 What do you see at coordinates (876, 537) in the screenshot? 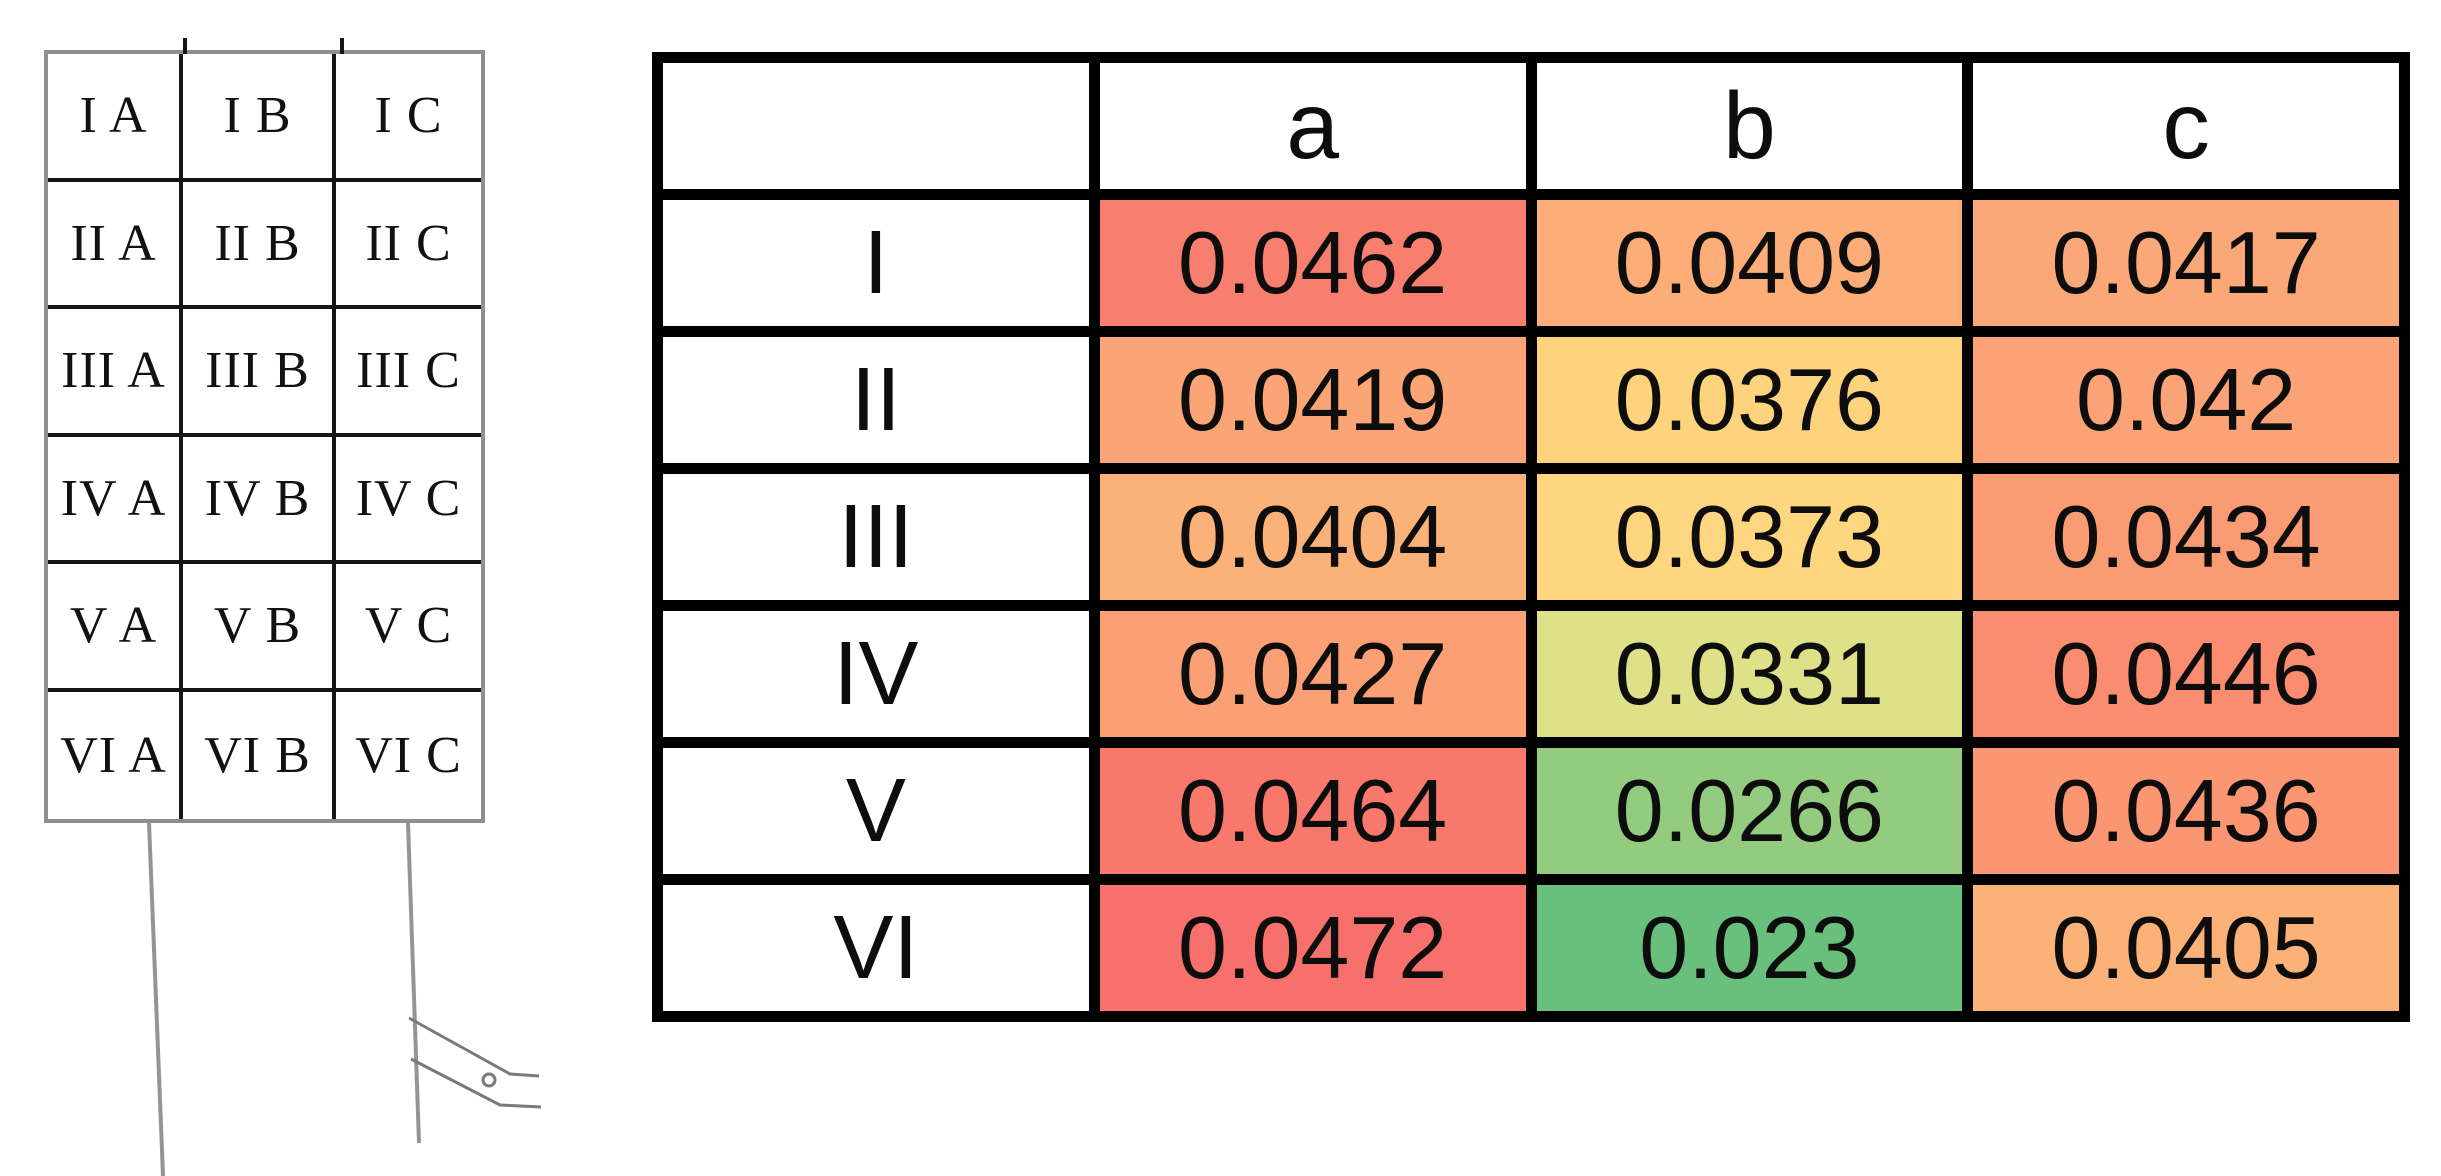
I see `row-label-III: III` at bounding box center [876, 537].